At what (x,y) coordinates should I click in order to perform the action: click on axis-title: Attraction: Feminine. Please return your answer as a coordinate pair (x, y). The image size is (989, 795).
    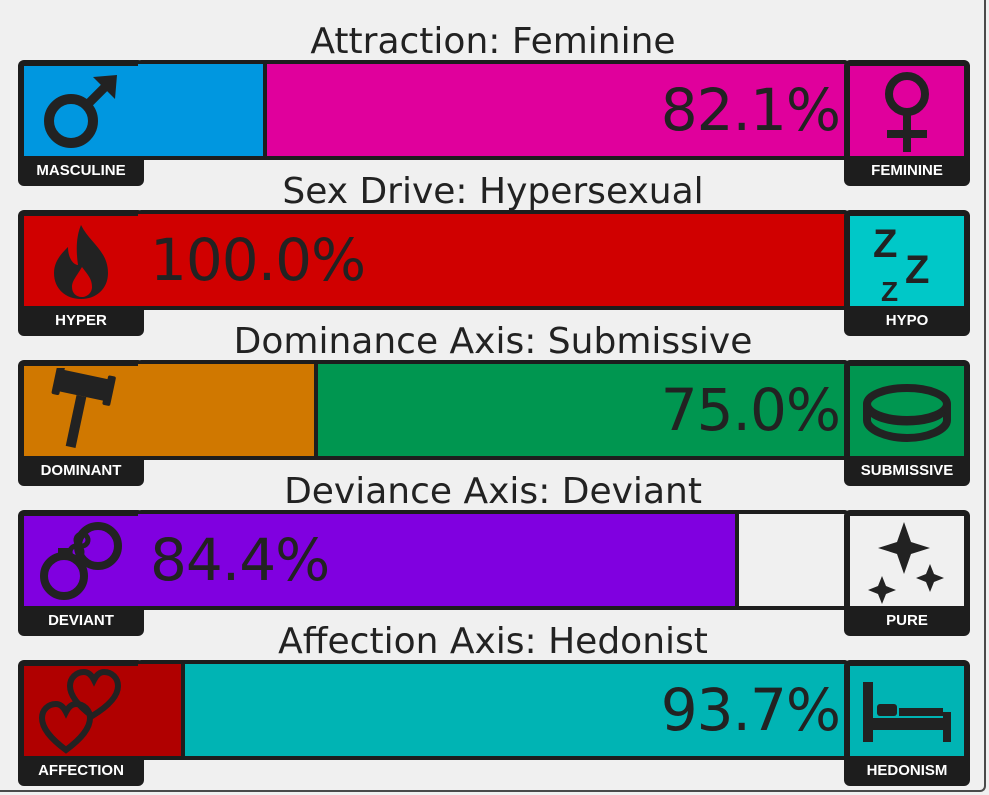
    Looking at the image, I should click on (493, 41).